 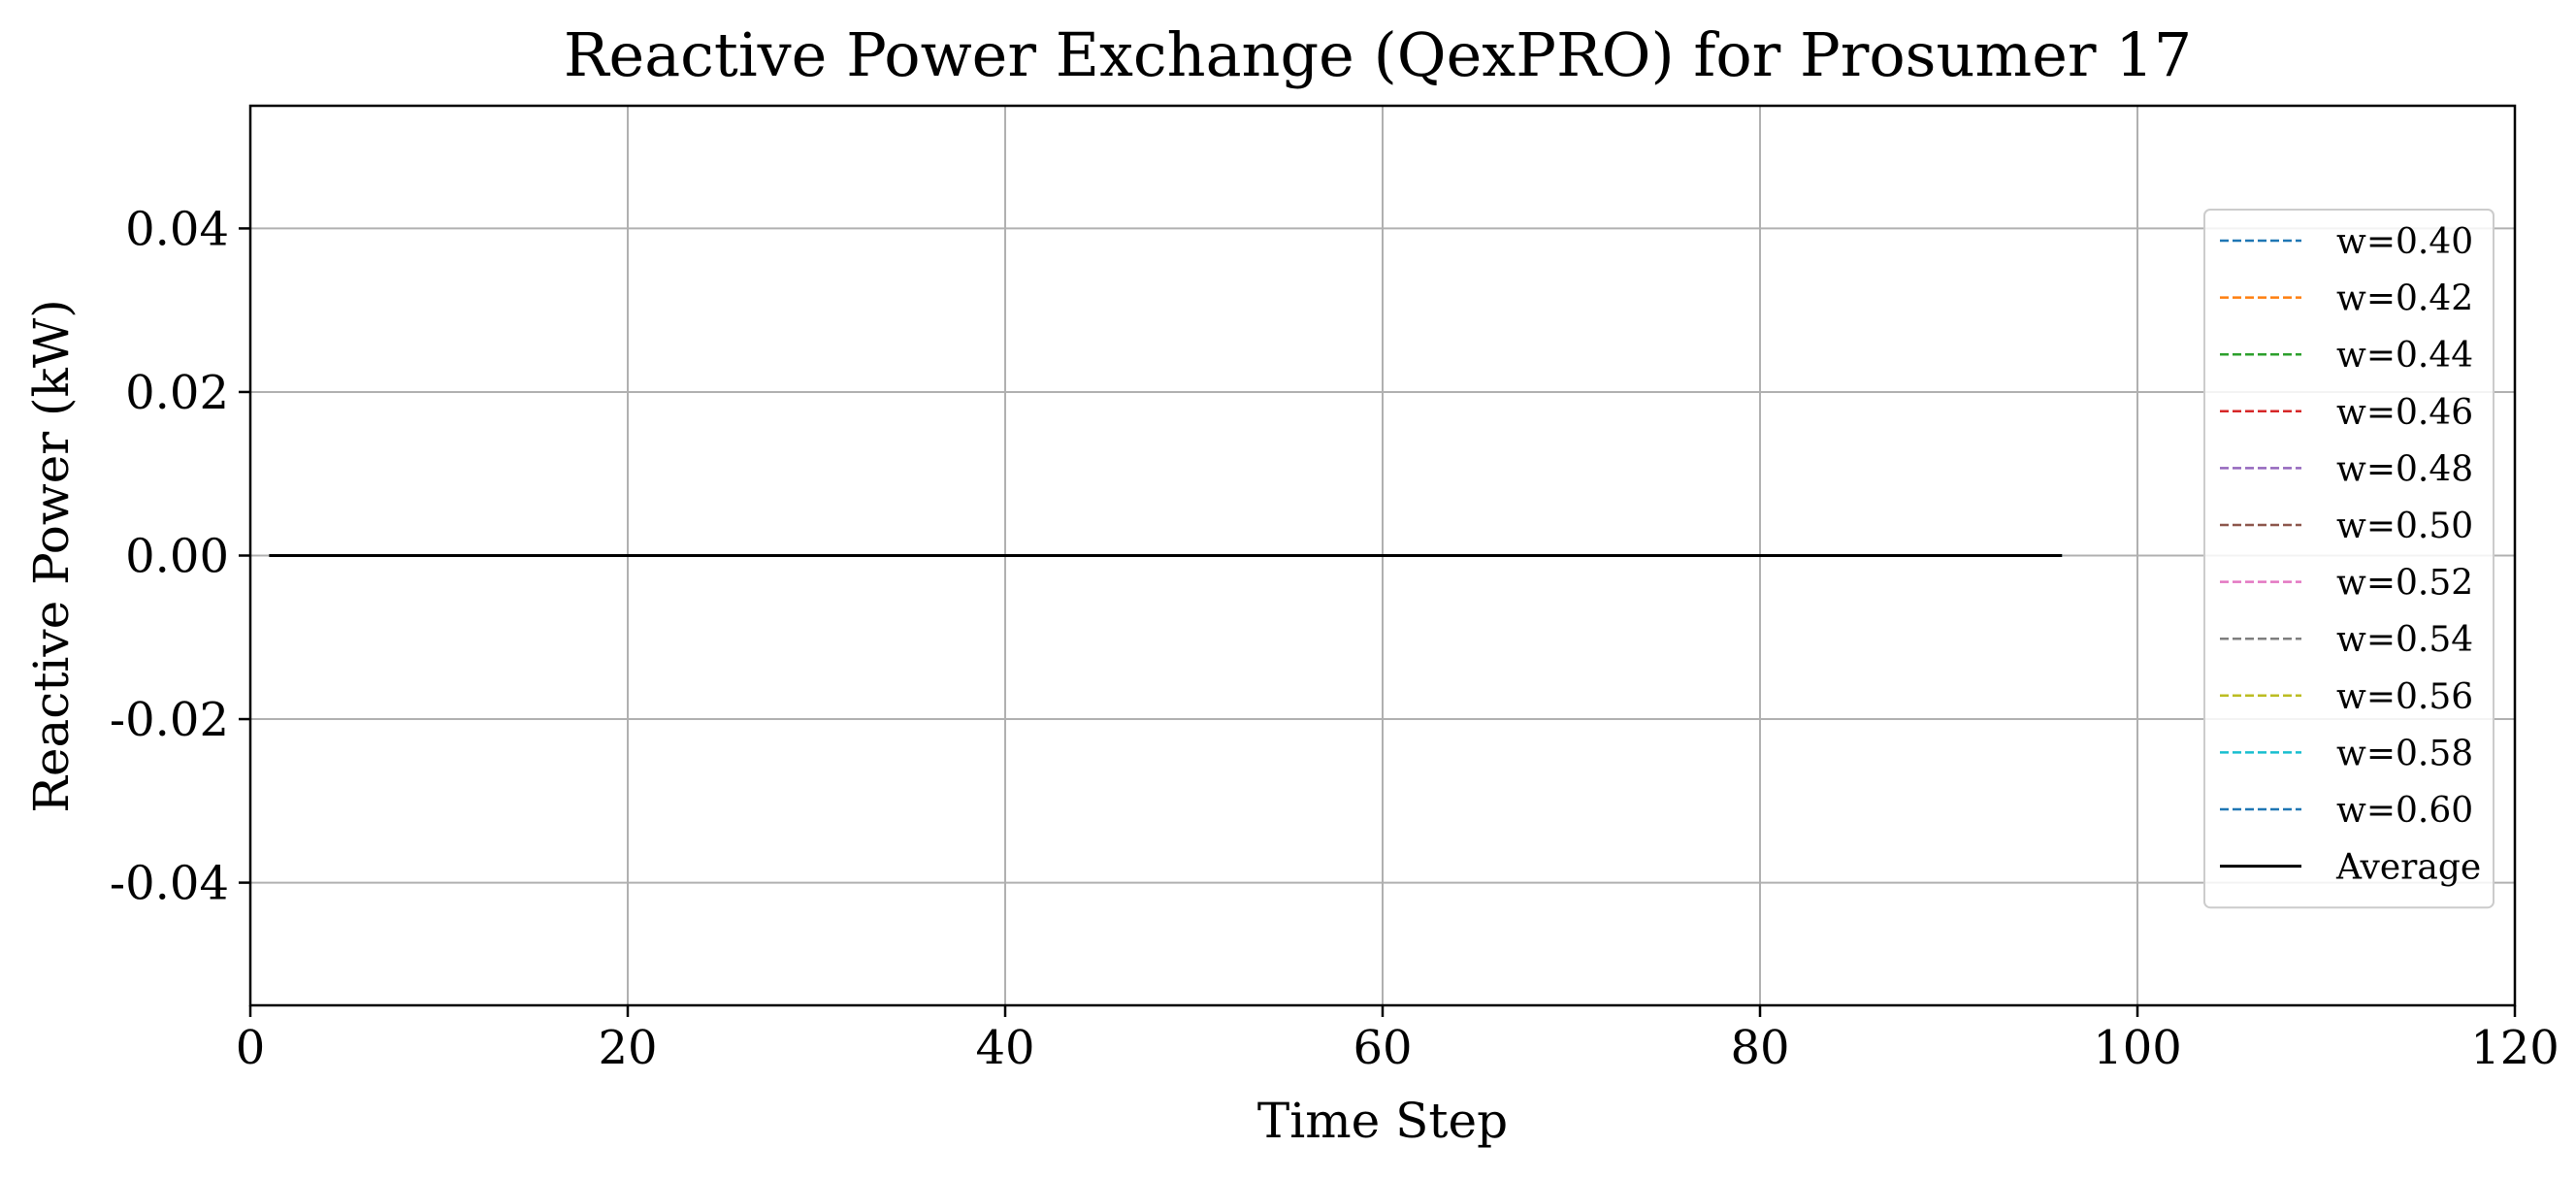 What do you see at coordinates (2515, 1048) in the screenshot?
I see `x-tick-label: 120` at bounding box center [2515, 1048].